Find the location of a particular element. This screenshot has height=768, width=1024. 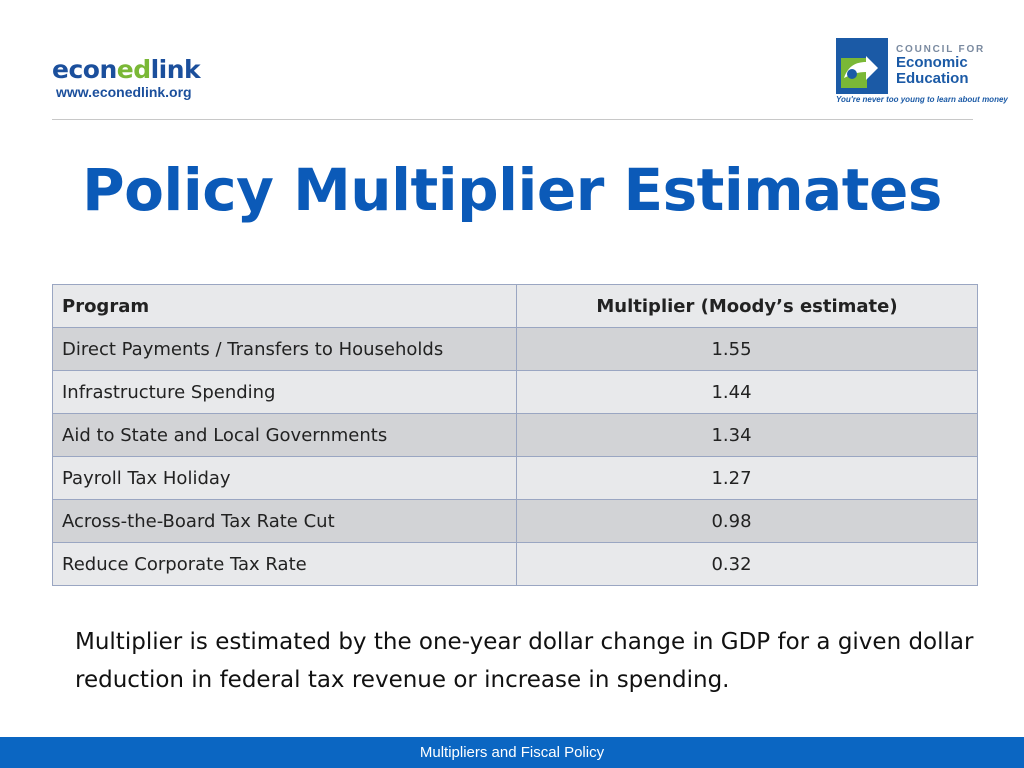

table-row: Reduce Corporate Tax Rate 0.32 is located at coordinates (515, 564).